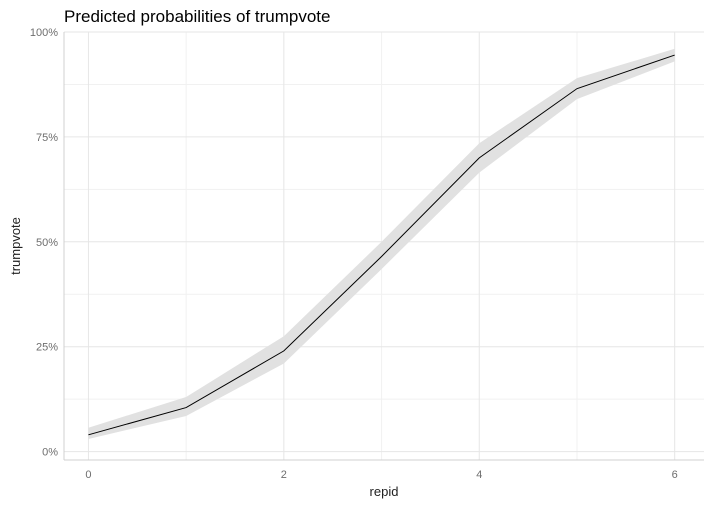 The width and height of the screenshot is (712, 506). I want to click on x-tick-labels: 0 2 4 6, so click(381, 475).